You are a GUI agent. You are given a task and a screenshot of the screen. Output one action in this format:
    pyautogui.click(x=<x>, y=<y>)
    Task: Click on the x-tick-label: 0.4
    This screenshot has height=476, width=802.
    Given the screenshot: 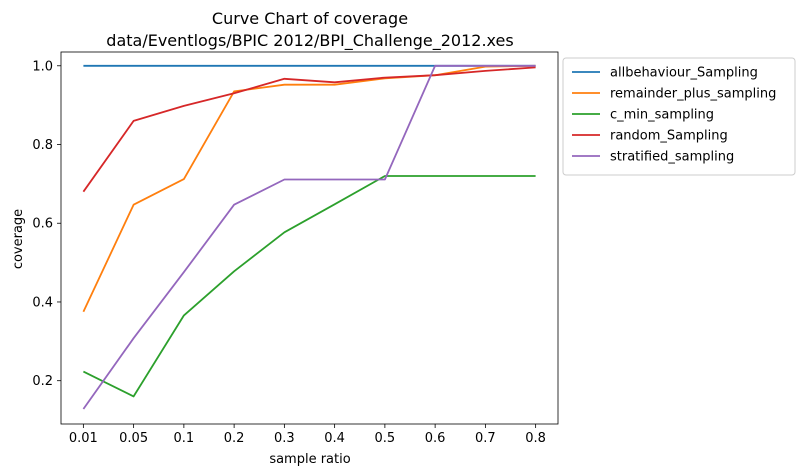 What is the action you would take?
    pyautogui.click(x=334, y=438)
    